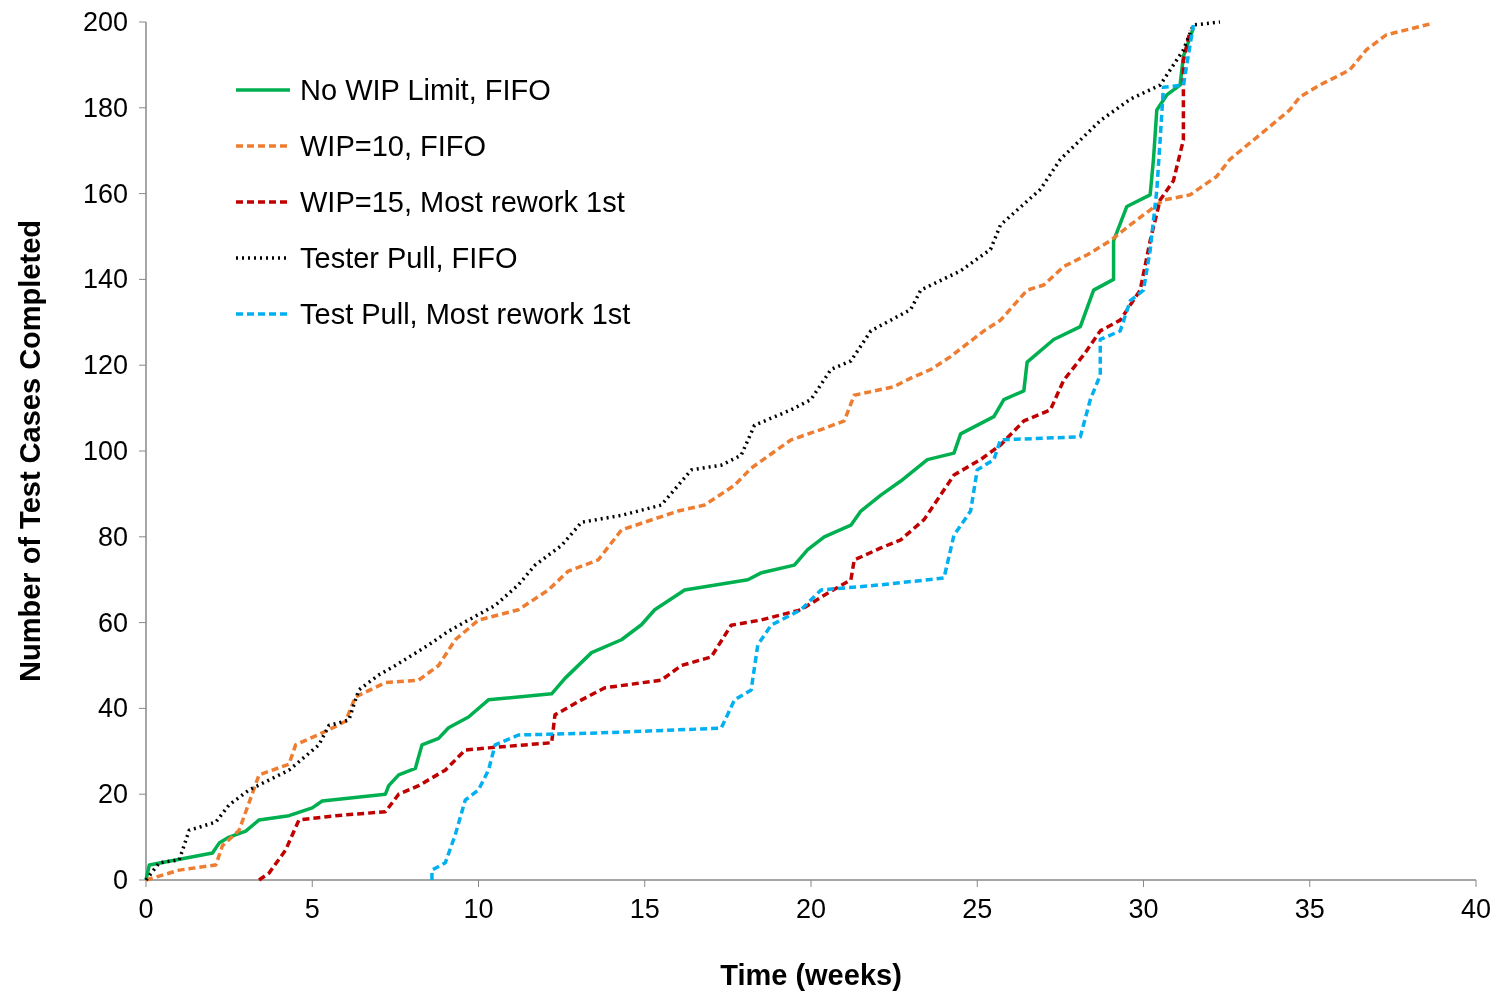 The image size is (1507, 995). I want to click on y-tick-label: 120, so click(105, 365).